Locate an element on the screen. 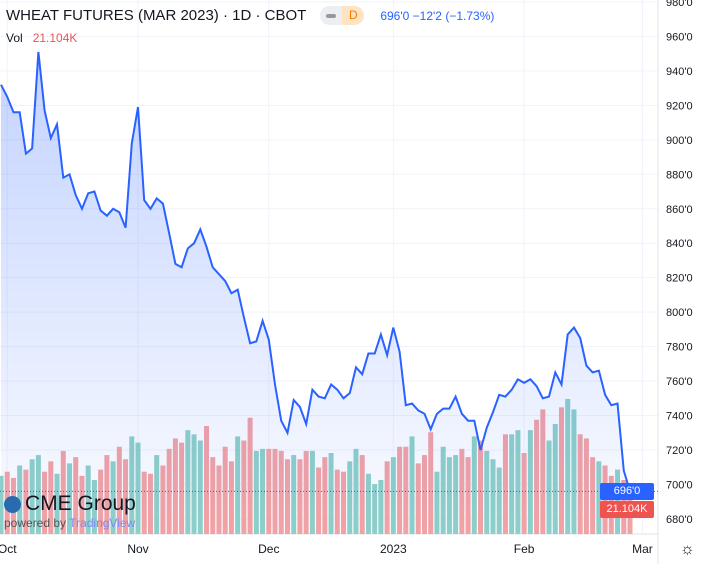 The height and width of the screenshot is (564, 717). y-tick-label: 880'0 is located at coordinates (679, 175).